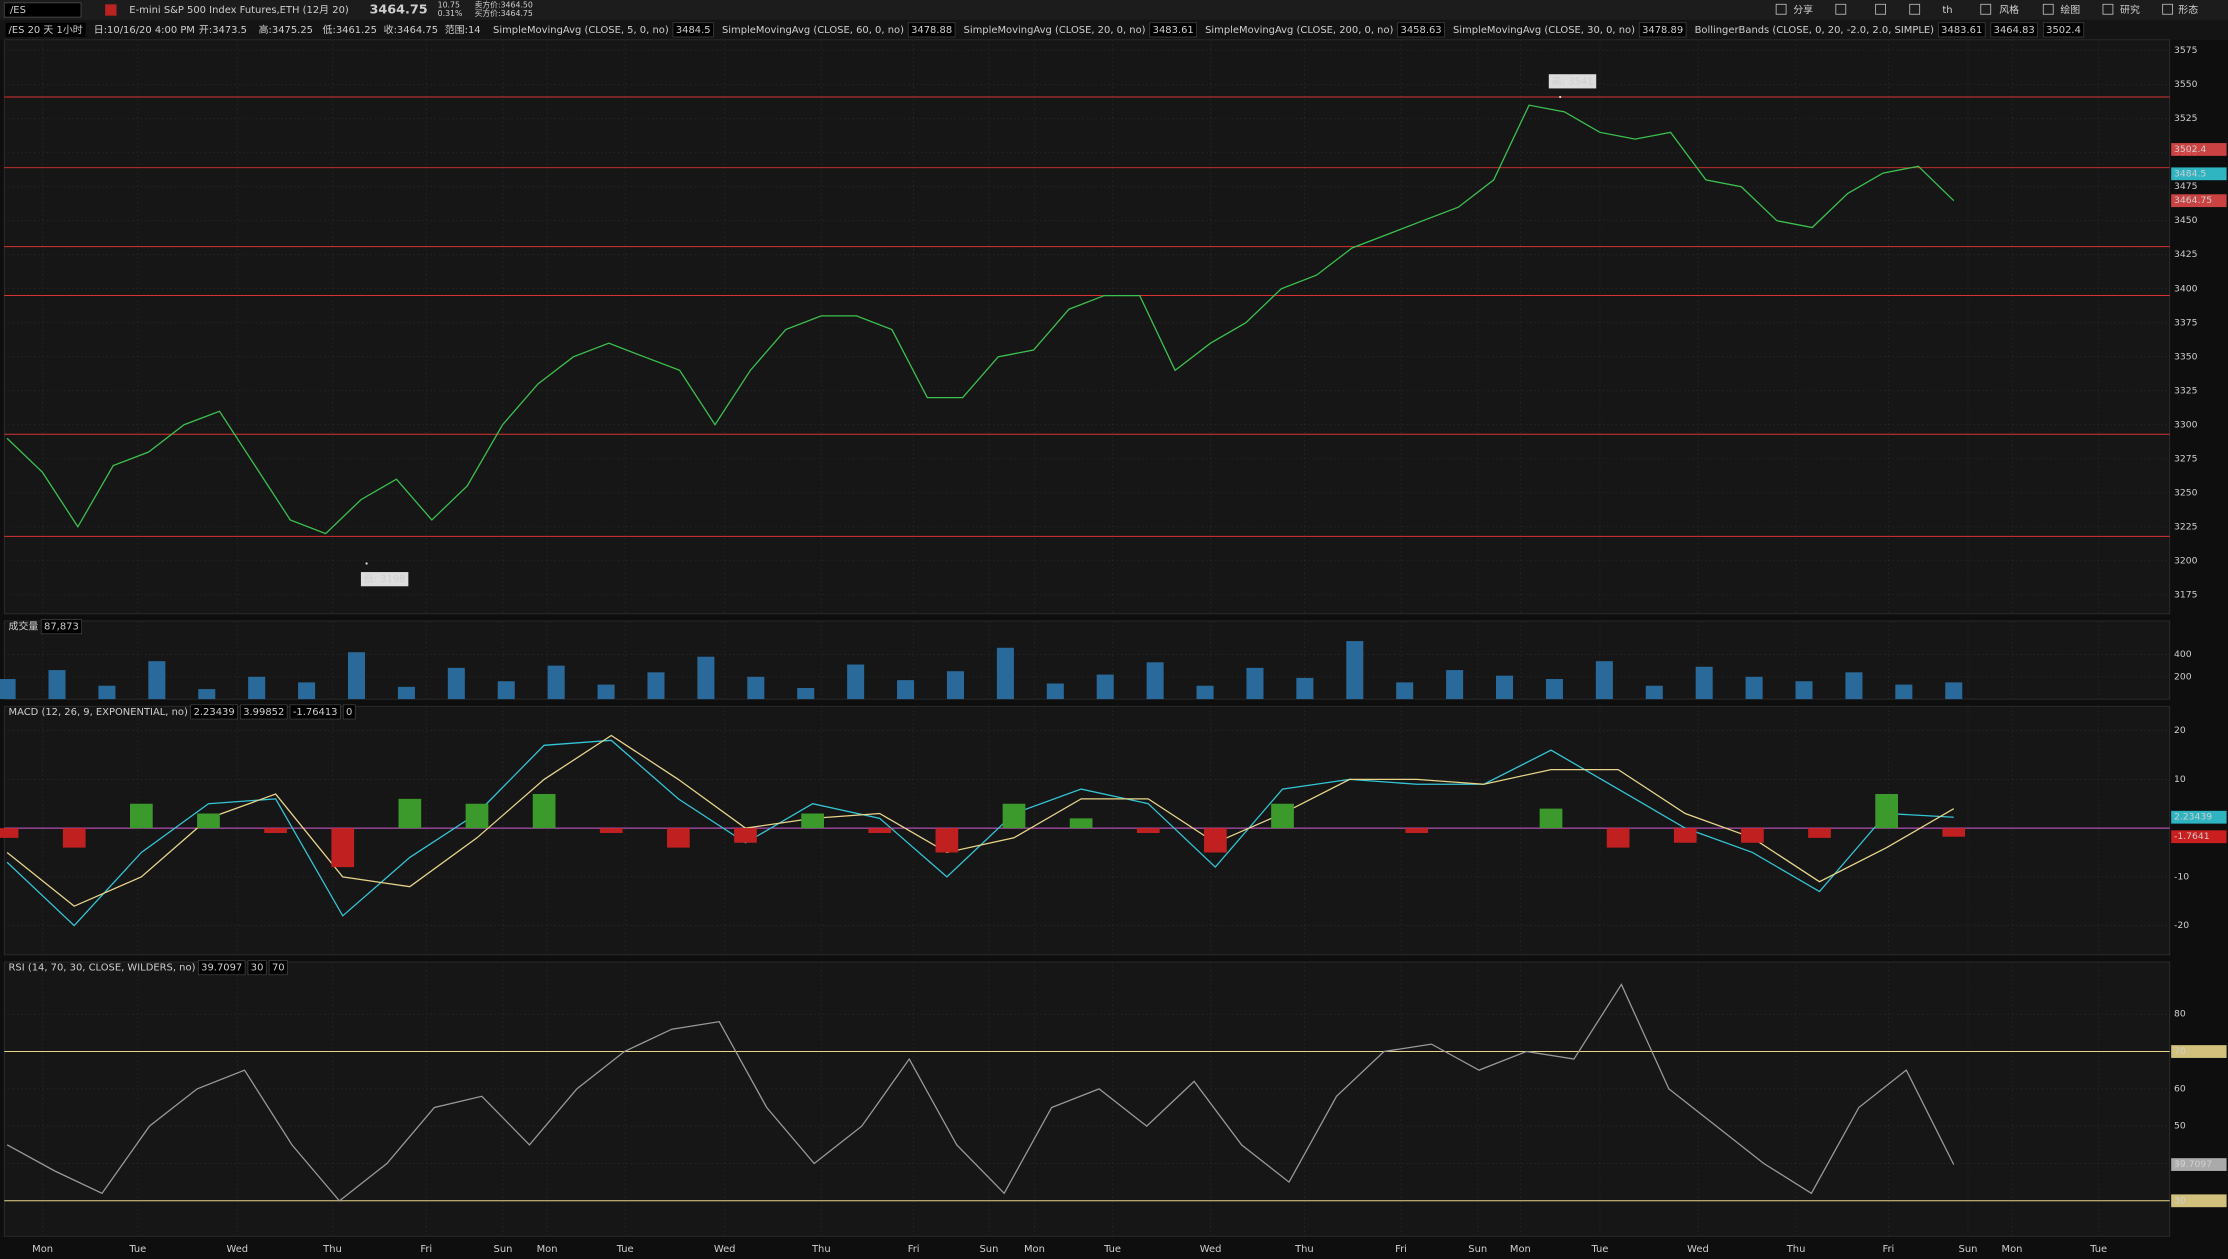 The width and height of the screenshot is (2228, 1259). Describe the element at coordinates (2180, 1126) in the screenshot. I see `y-tick-label: 50` at that location.